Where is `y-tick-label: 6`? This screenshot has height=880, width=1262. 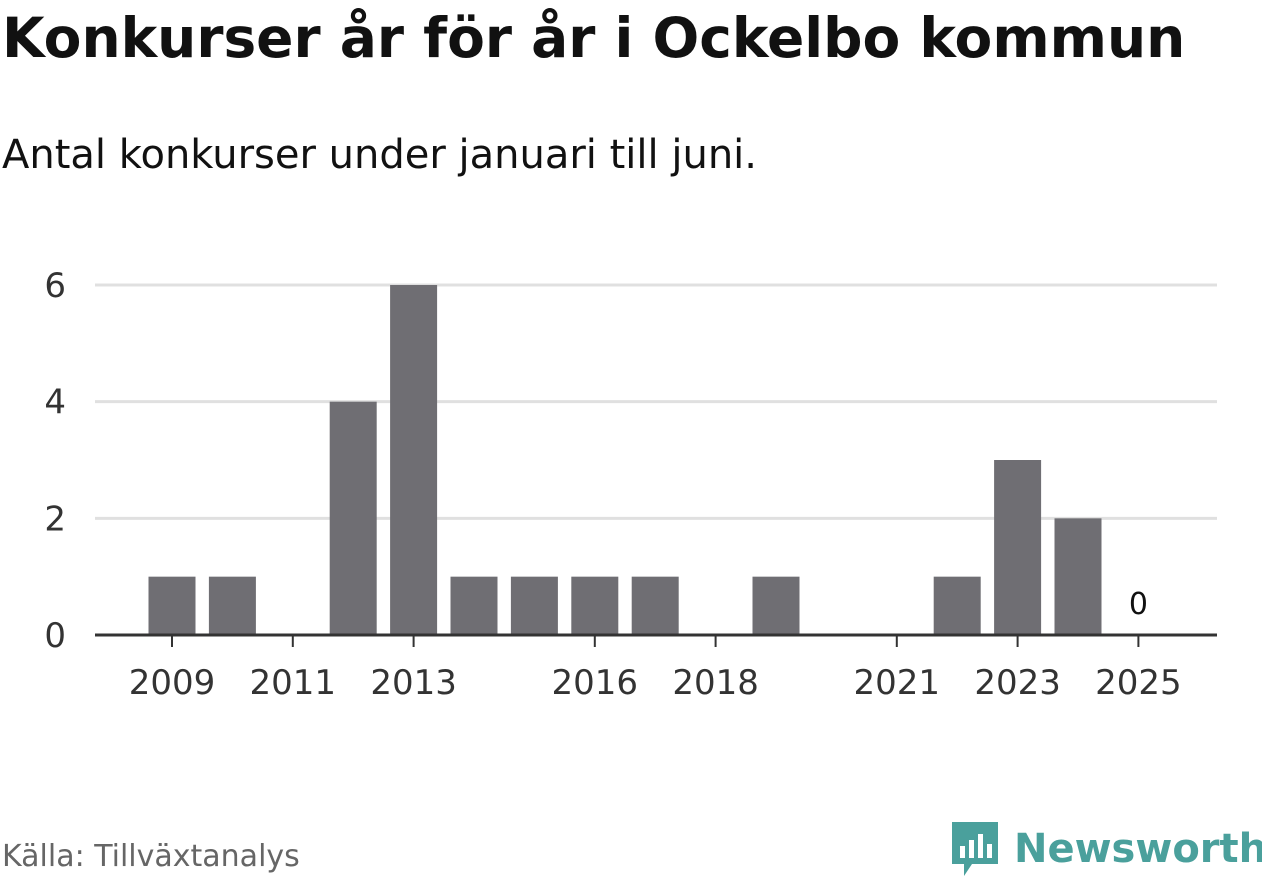 y-tick-label: 6 is located at coordinates (55, 286).